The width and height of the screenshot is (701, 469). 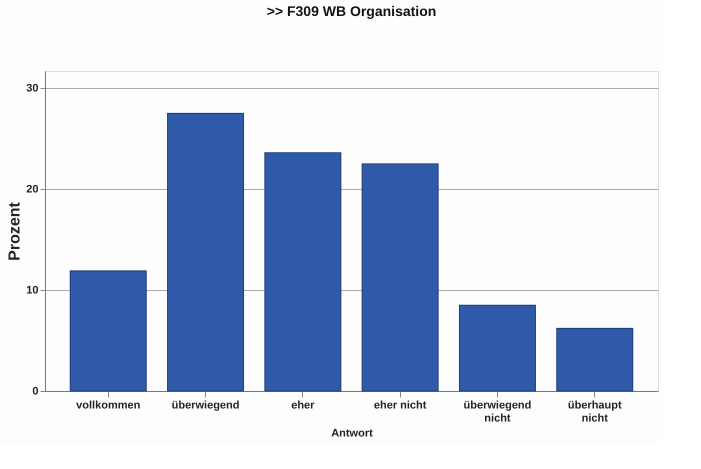 I want to click on x-axis-title: Antwort, so click(x=352, y=434).